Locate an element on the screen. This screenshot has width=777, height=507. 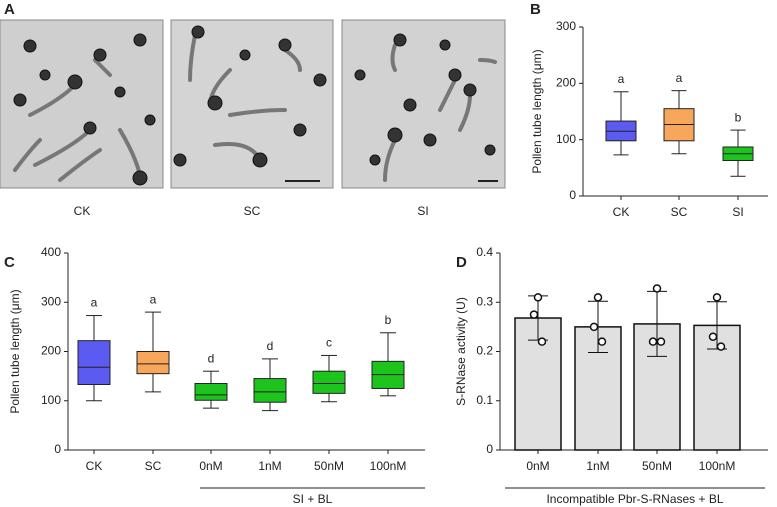
group-label: SI + BL is located at coordinates (313, 499).